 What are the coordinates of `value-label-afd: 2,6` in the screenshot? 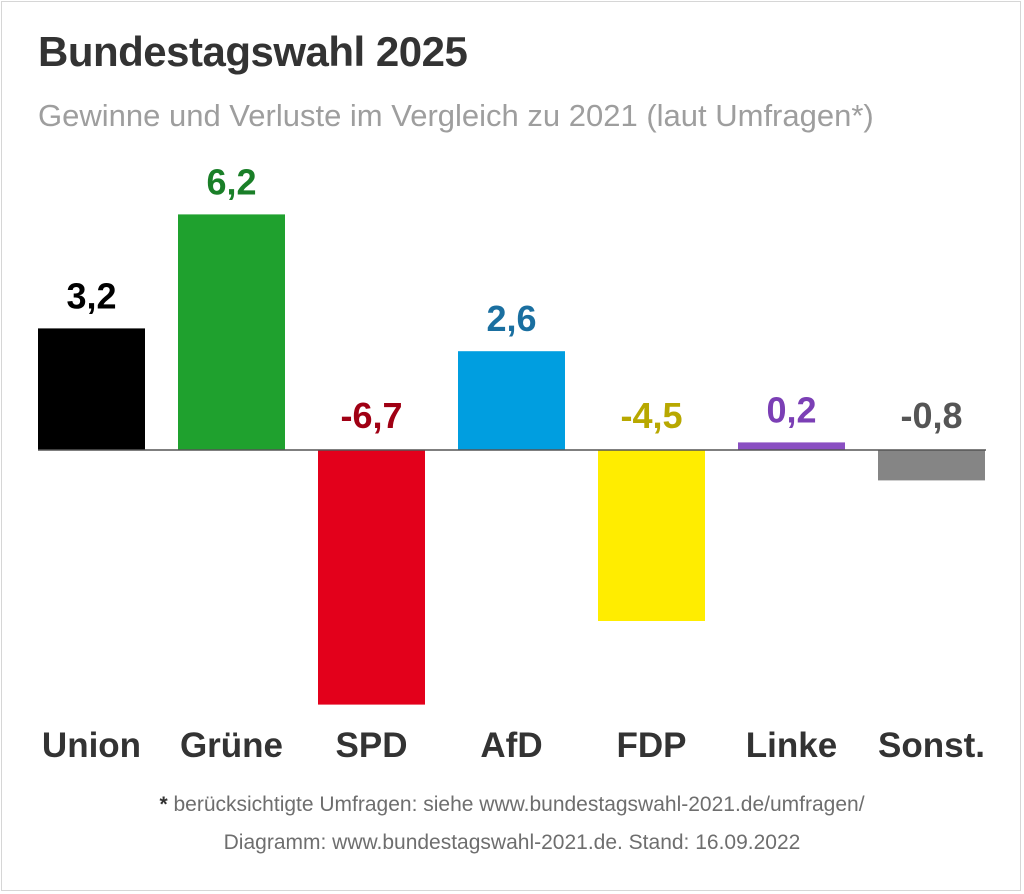 It's located at (511, 318).